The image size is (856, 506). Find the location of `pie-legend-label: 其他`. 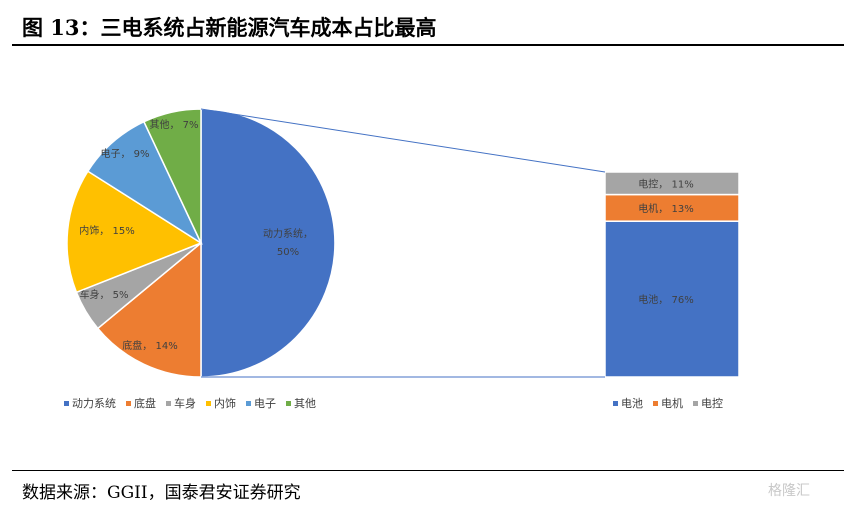

pie-legend-label: 其他 is located at coordinates (305, 403).